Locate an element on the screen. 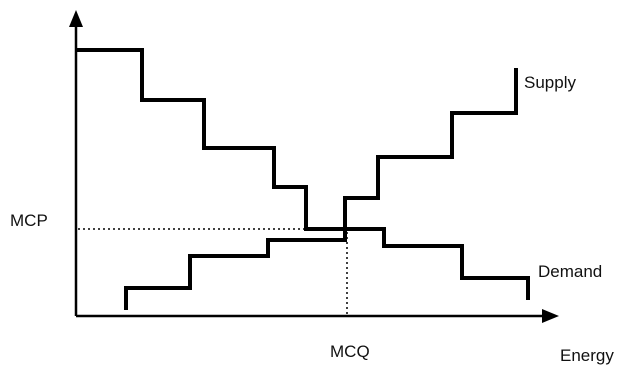  y-axis-arrowhead is located at coordinates (76, 18).